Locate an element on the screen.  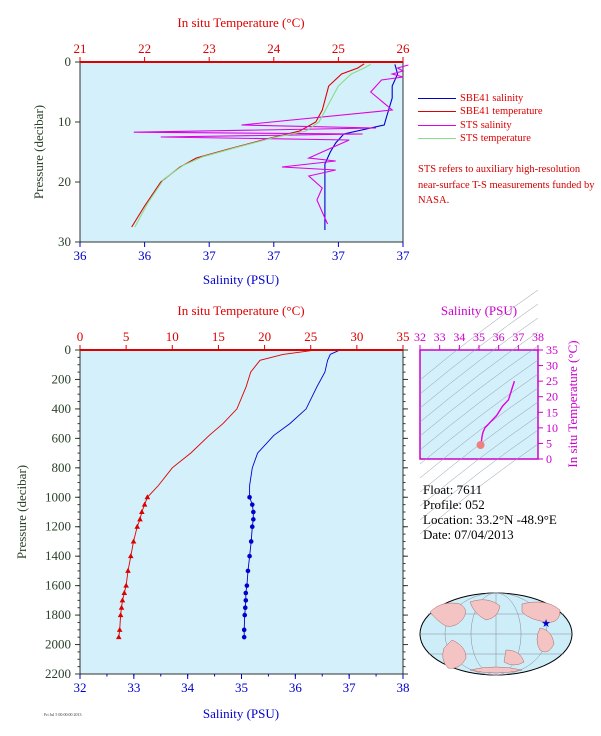
ts-salinity-tick-label: 37 is located at coordinates (518, 337).